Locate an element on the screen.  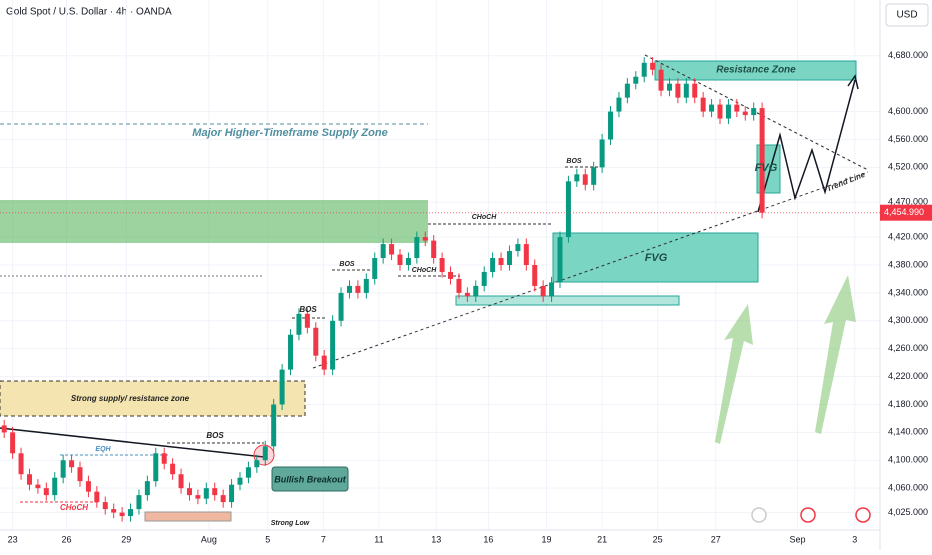
x-tick-label: 5 is located at coordinates (267, 539).